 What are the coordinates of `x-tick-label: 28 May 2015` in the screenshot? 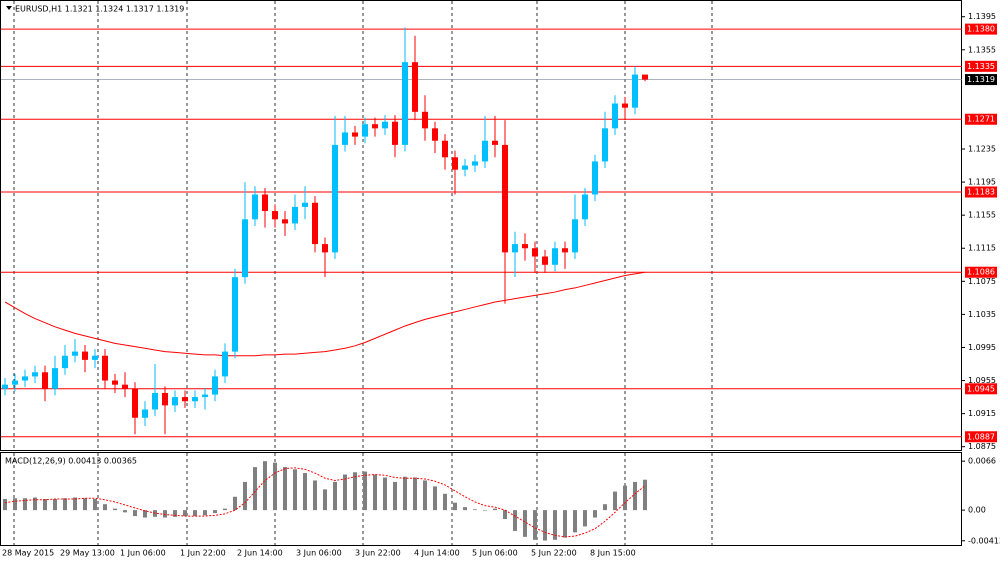 It's located at (28, 553).